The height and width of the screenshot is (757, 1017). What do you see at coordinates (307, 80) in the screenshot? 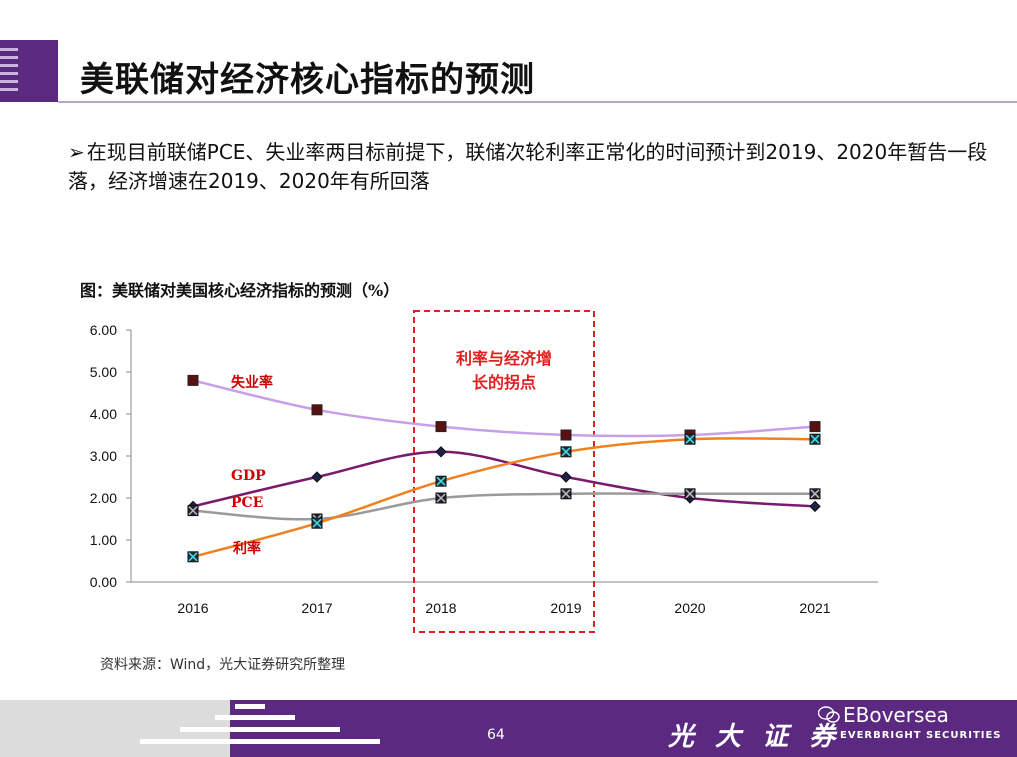
I see `slide-title: 美联储对经济核心指标的预测` at bounding box center [307, 80].